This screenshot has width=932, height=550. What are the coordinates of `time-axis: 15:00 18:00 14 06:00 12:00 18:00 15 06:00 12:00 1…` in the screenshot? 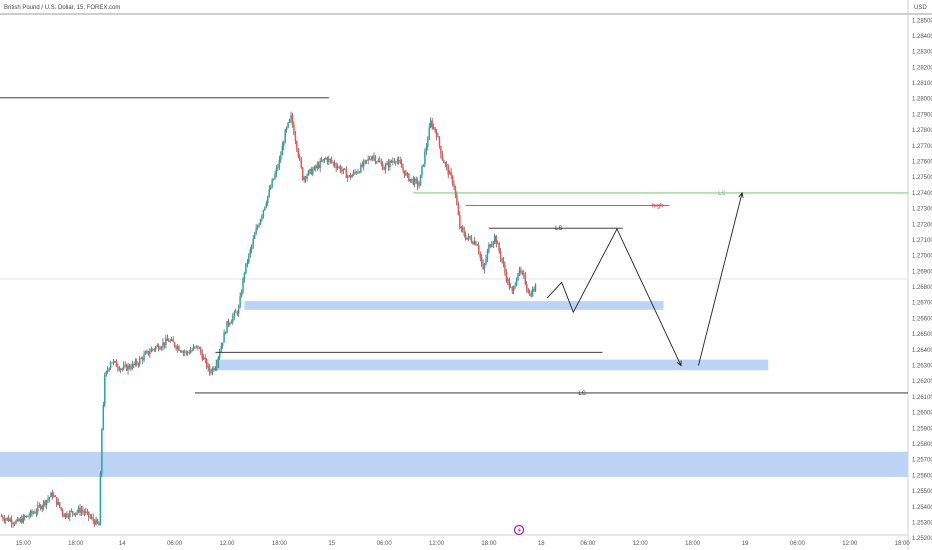 It's located at (463, 544).